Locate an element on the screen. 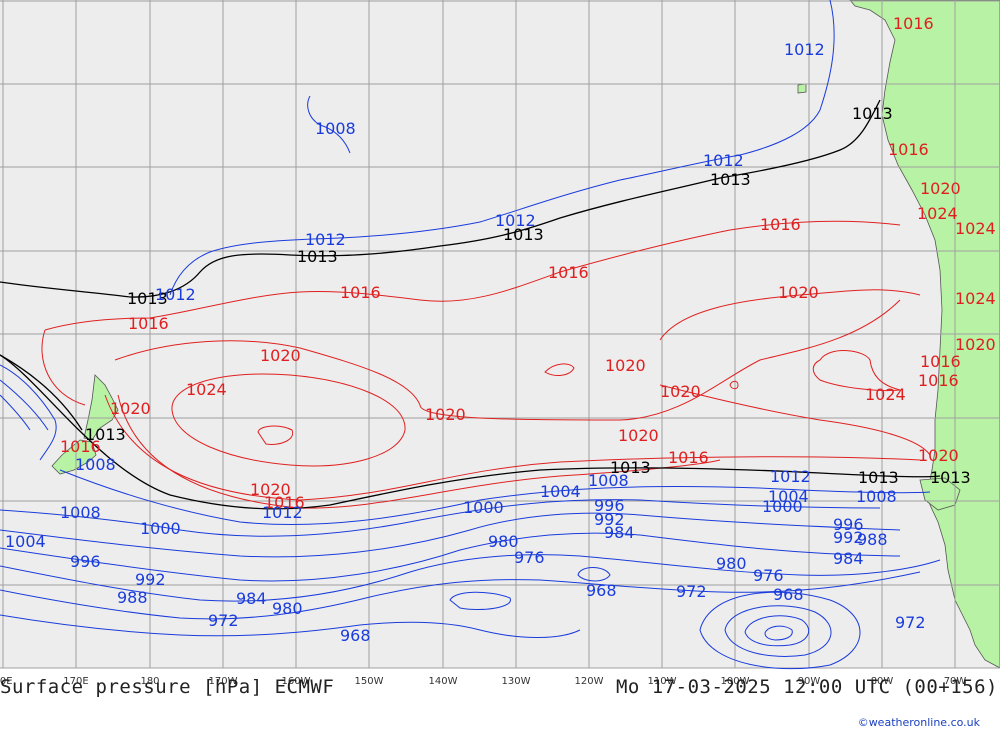  valid-time: Mo 17-03-2025 12:00 UTC (00+156) is located at coordinates (806, 687).